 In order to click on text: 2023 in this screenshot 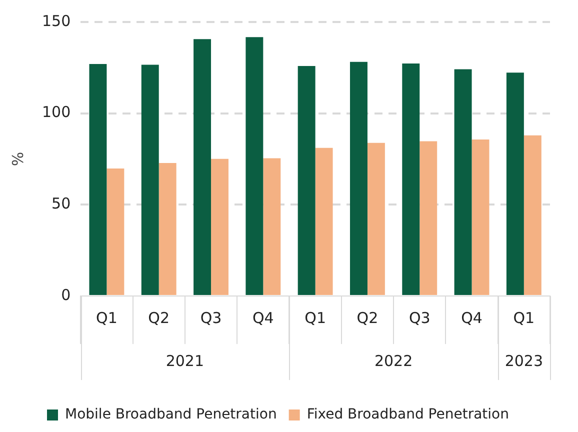, I will do `click(524, 361)`.